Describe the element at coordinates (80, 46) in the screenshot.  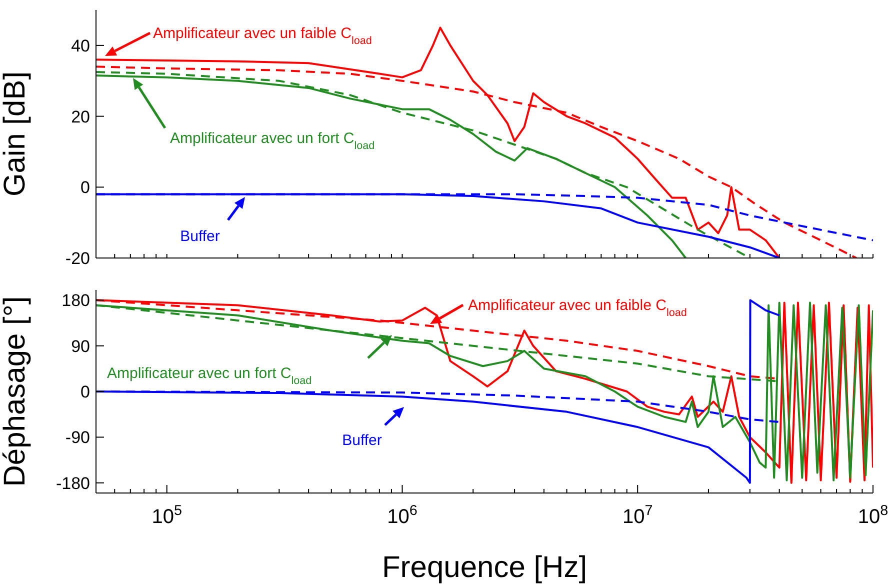
I see `y-tick-label: 40` at that location.